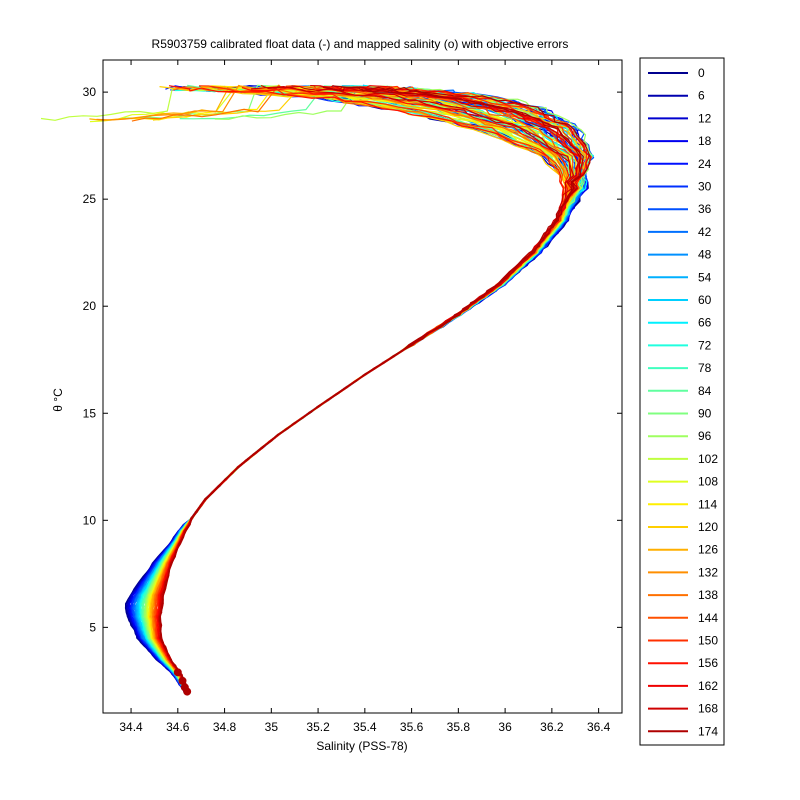 The width and height of the screenshot is (800, 800). Describe the element at coordinates (92, 627) in the screenshot. I see `y-tick-label: 5` at that location.